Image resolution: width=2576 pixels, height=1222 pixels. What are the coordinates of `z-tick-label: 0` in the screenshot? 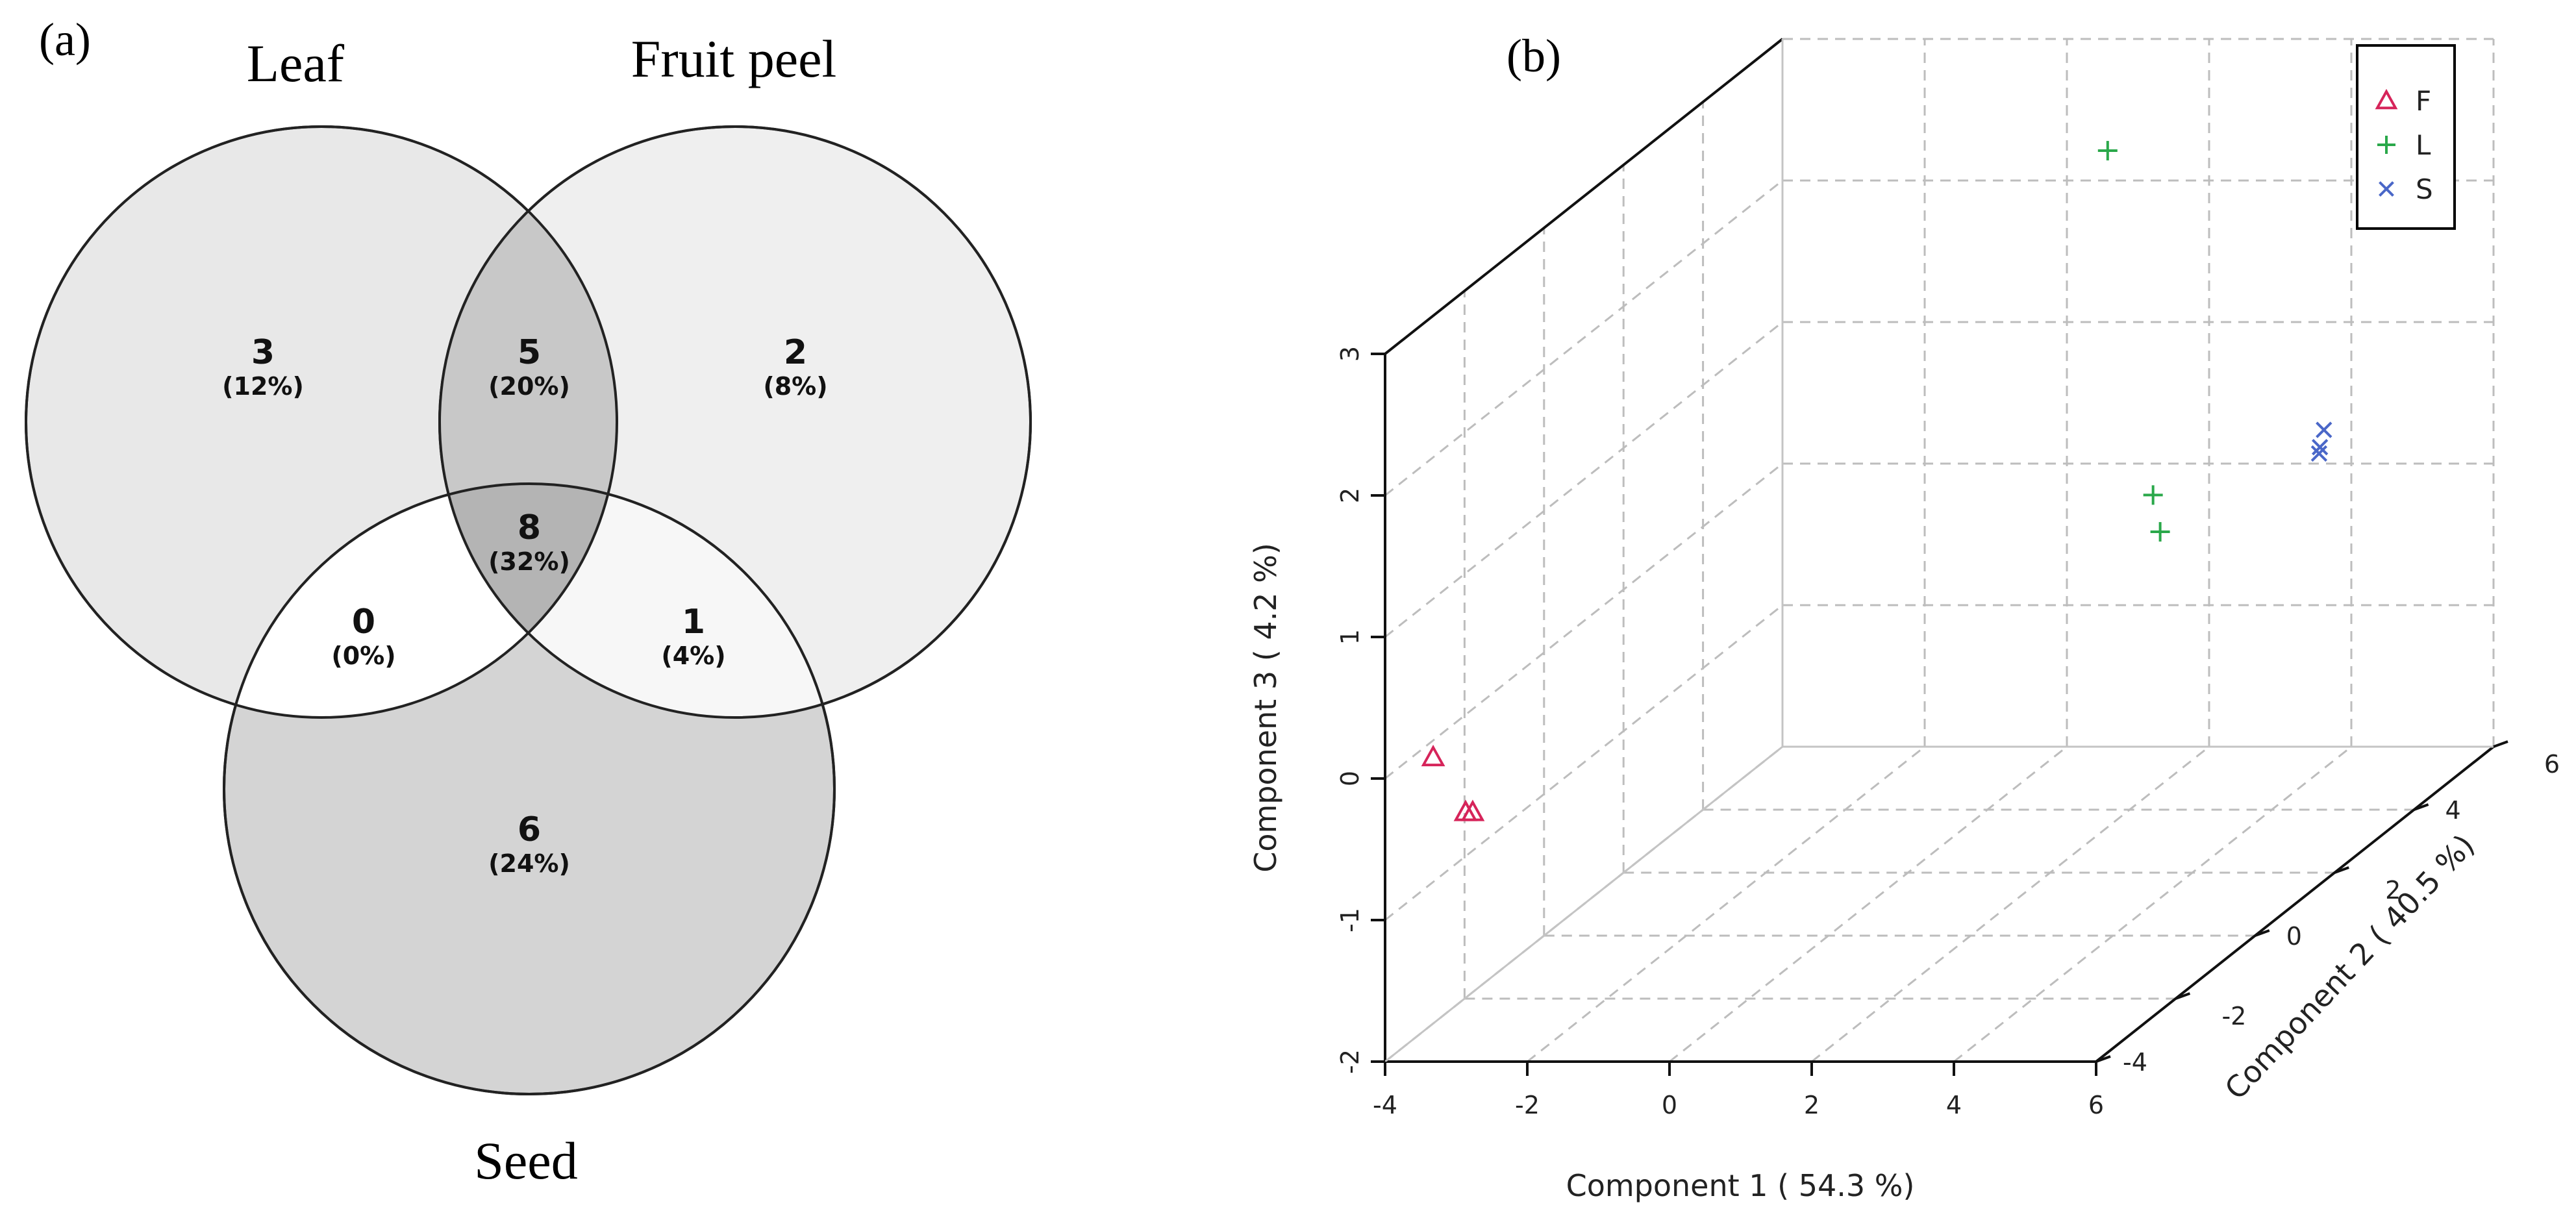 It's located at (1350, 778).